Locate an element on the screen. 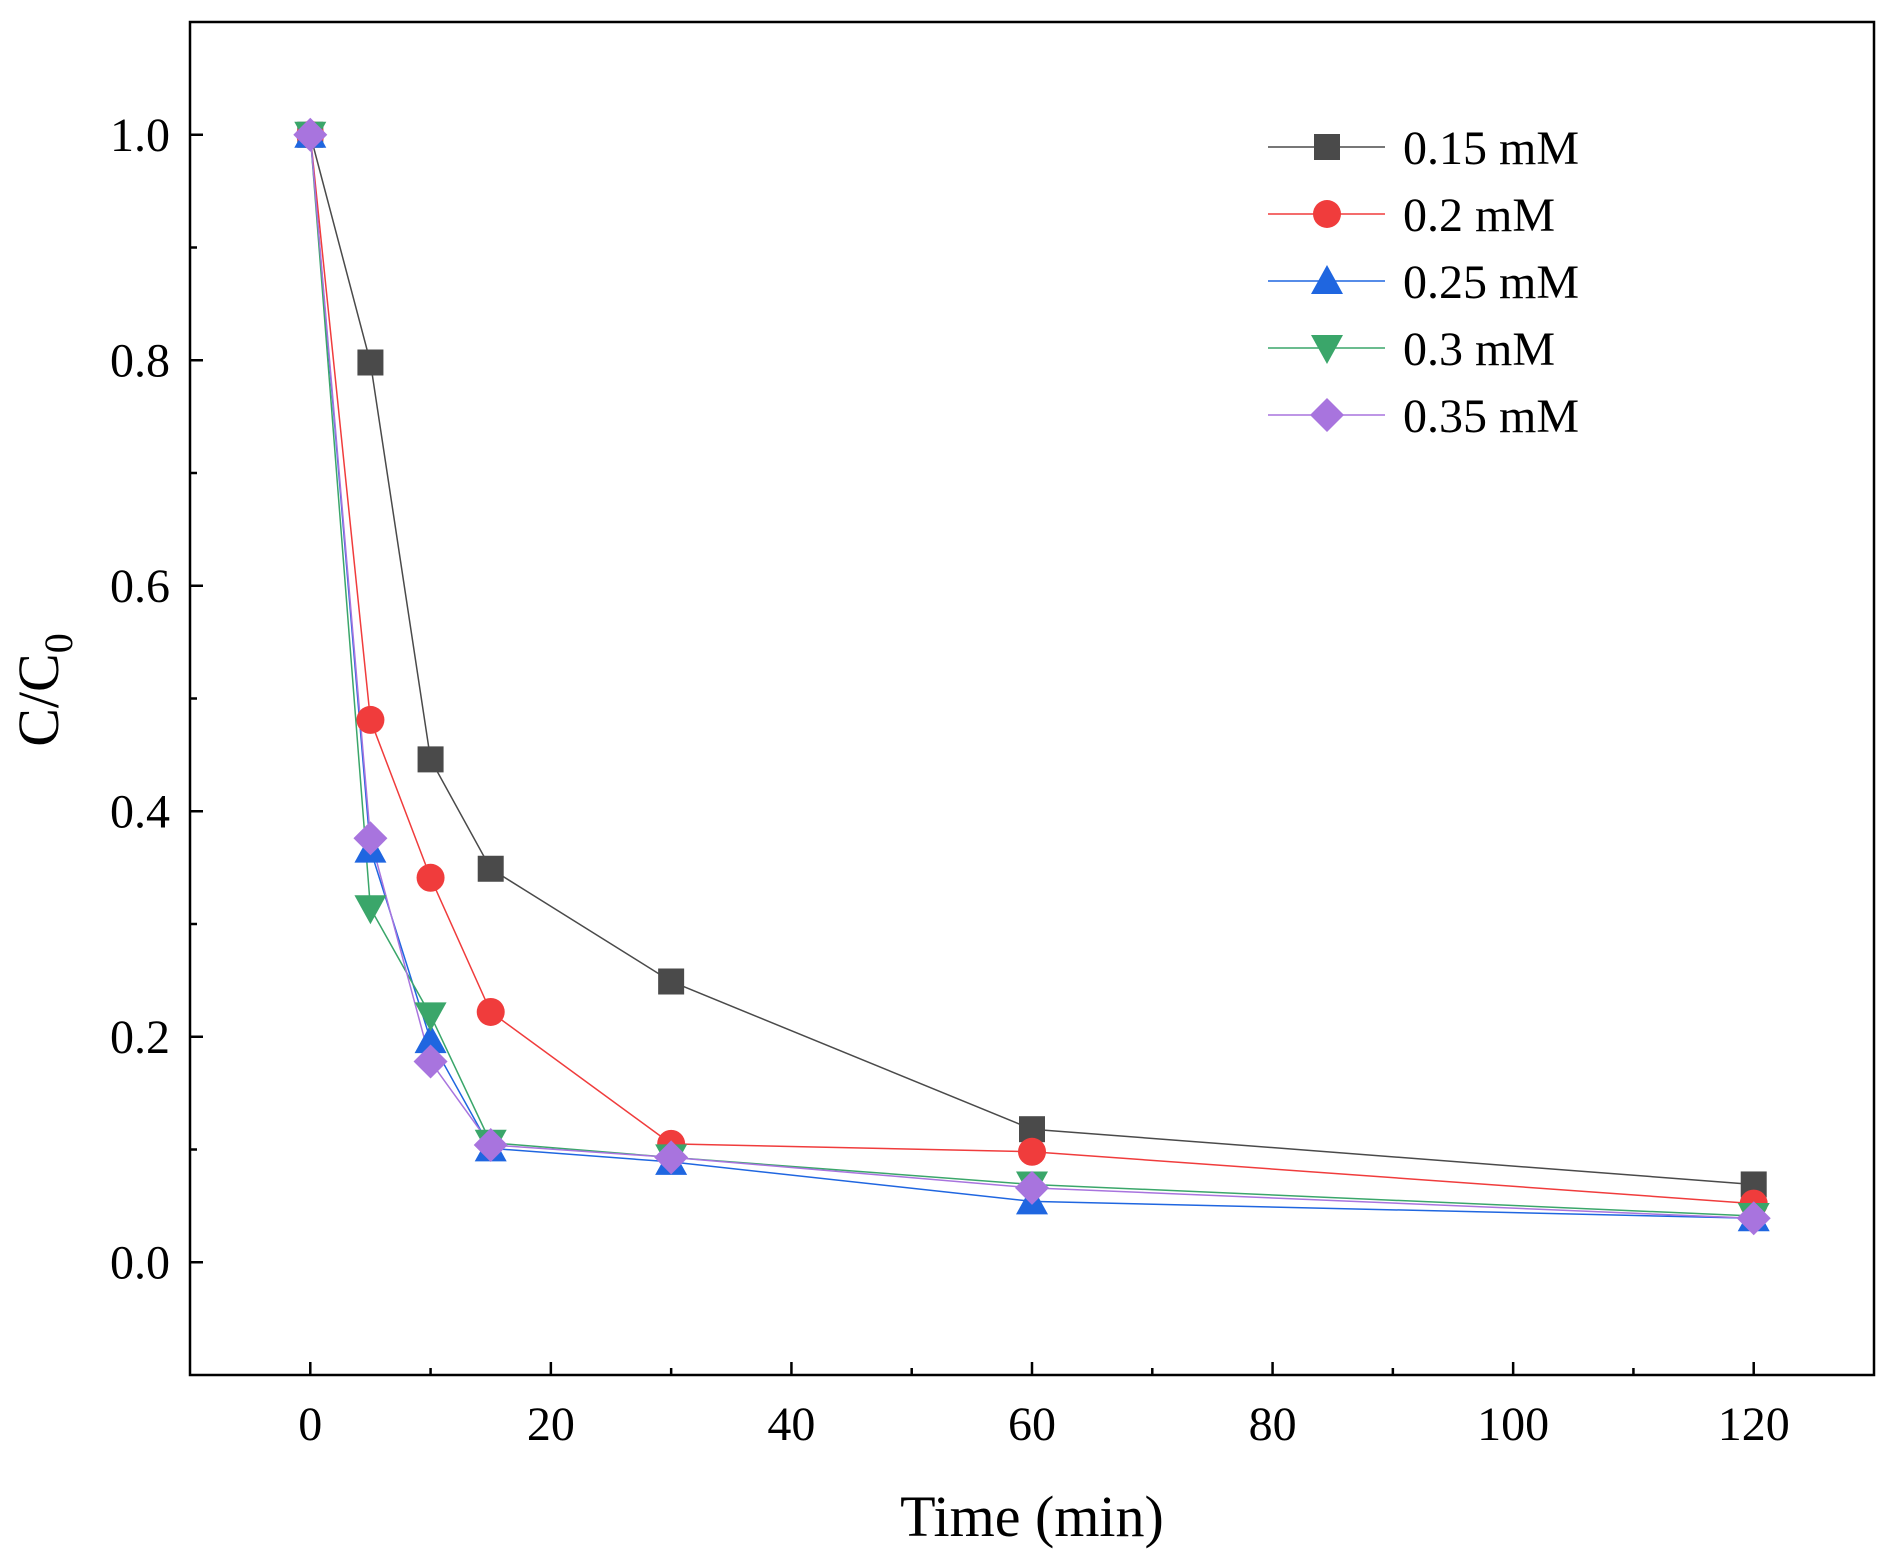 The image size is (1892, 1566). x-tick-label: 80 is located at coordinates (1273, 1424).